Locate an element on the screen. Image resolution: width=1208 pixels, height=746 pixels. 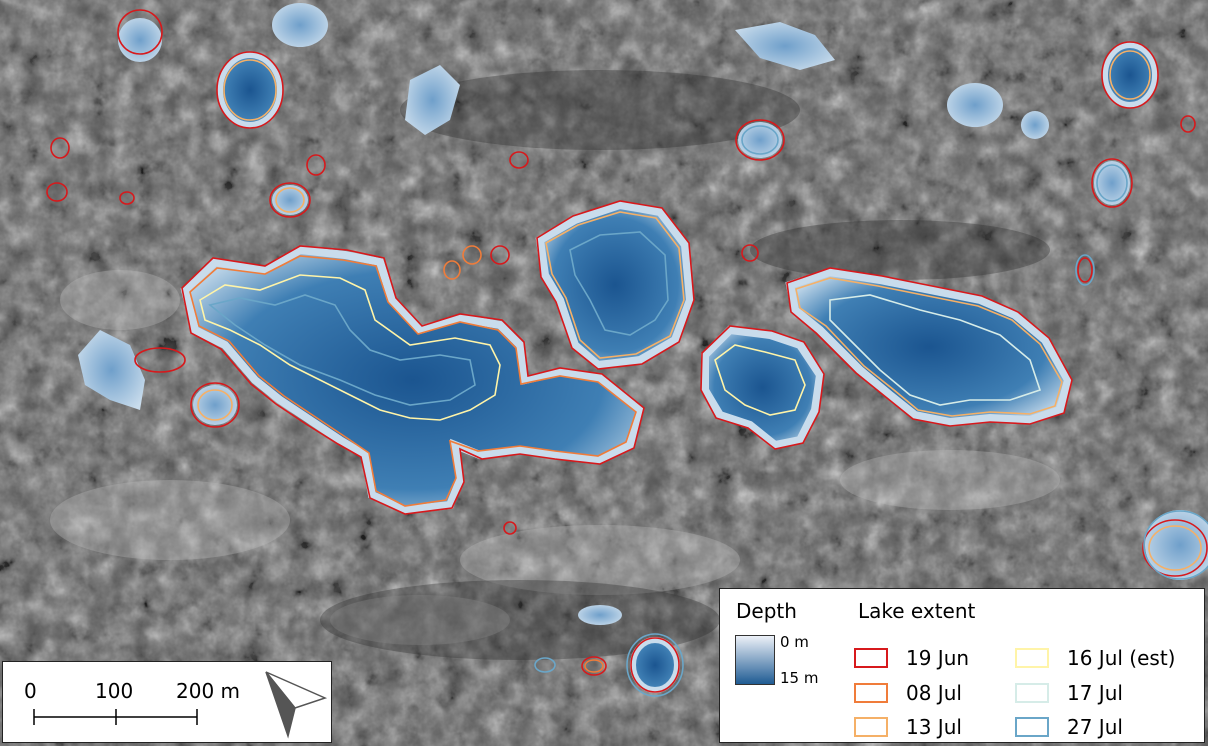
extent-label-27jul: 27 Jul is located at coordinates (1095, 727).